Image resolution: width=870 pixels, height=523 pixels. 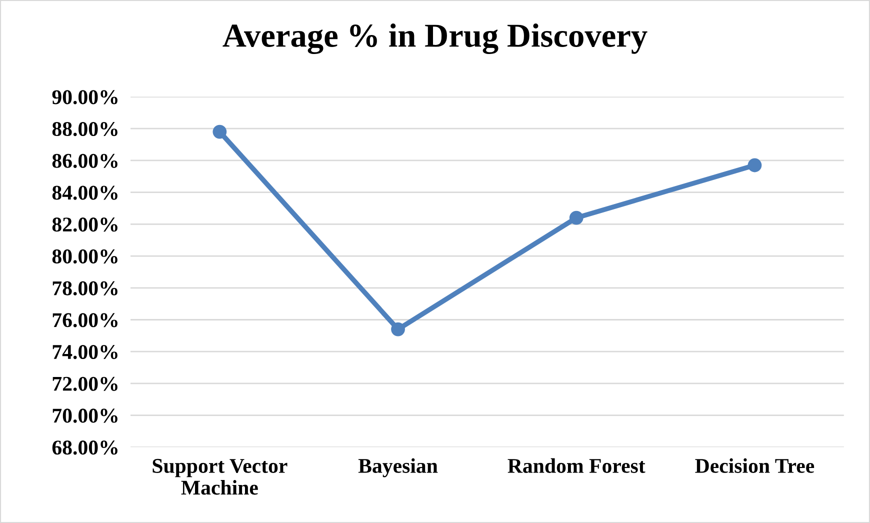 I want to click on y-tick-label: 72.00%, so click(x=85, y=383).